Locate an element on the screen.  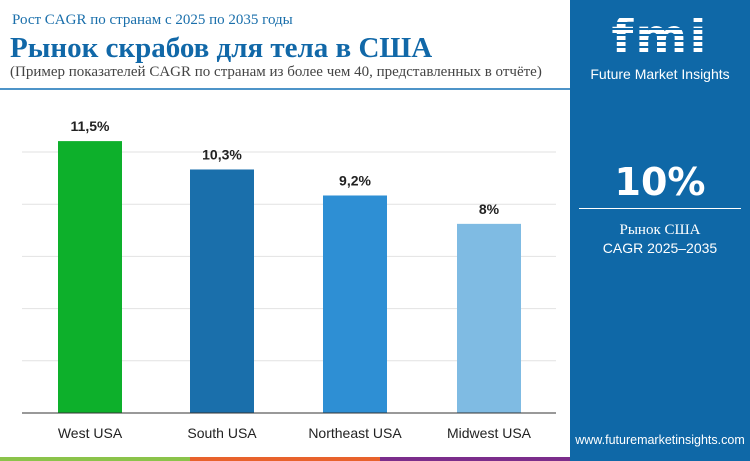
stripe-green is located at coordinates (95, 459).